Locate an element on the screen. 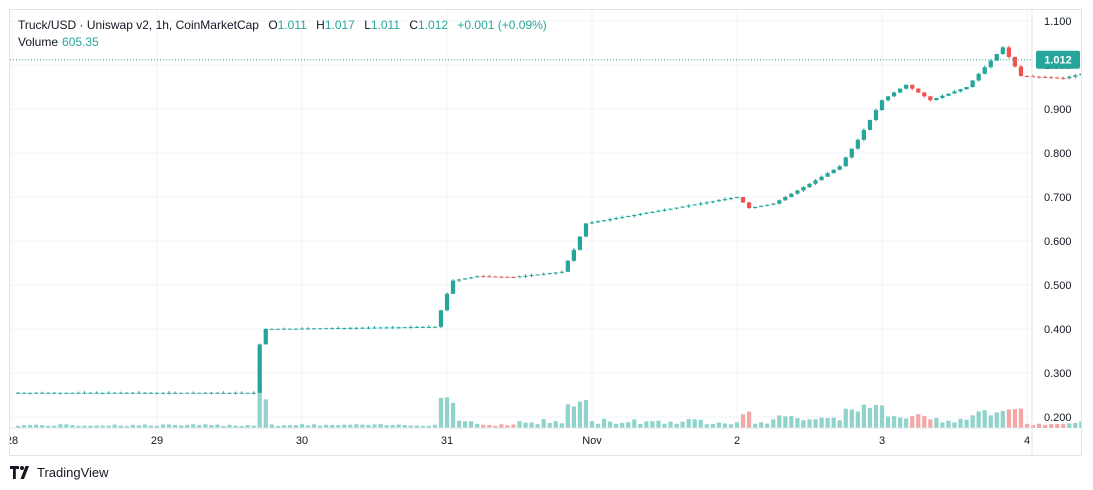  open-value: 1.011 is located at coordinates (292, 25).